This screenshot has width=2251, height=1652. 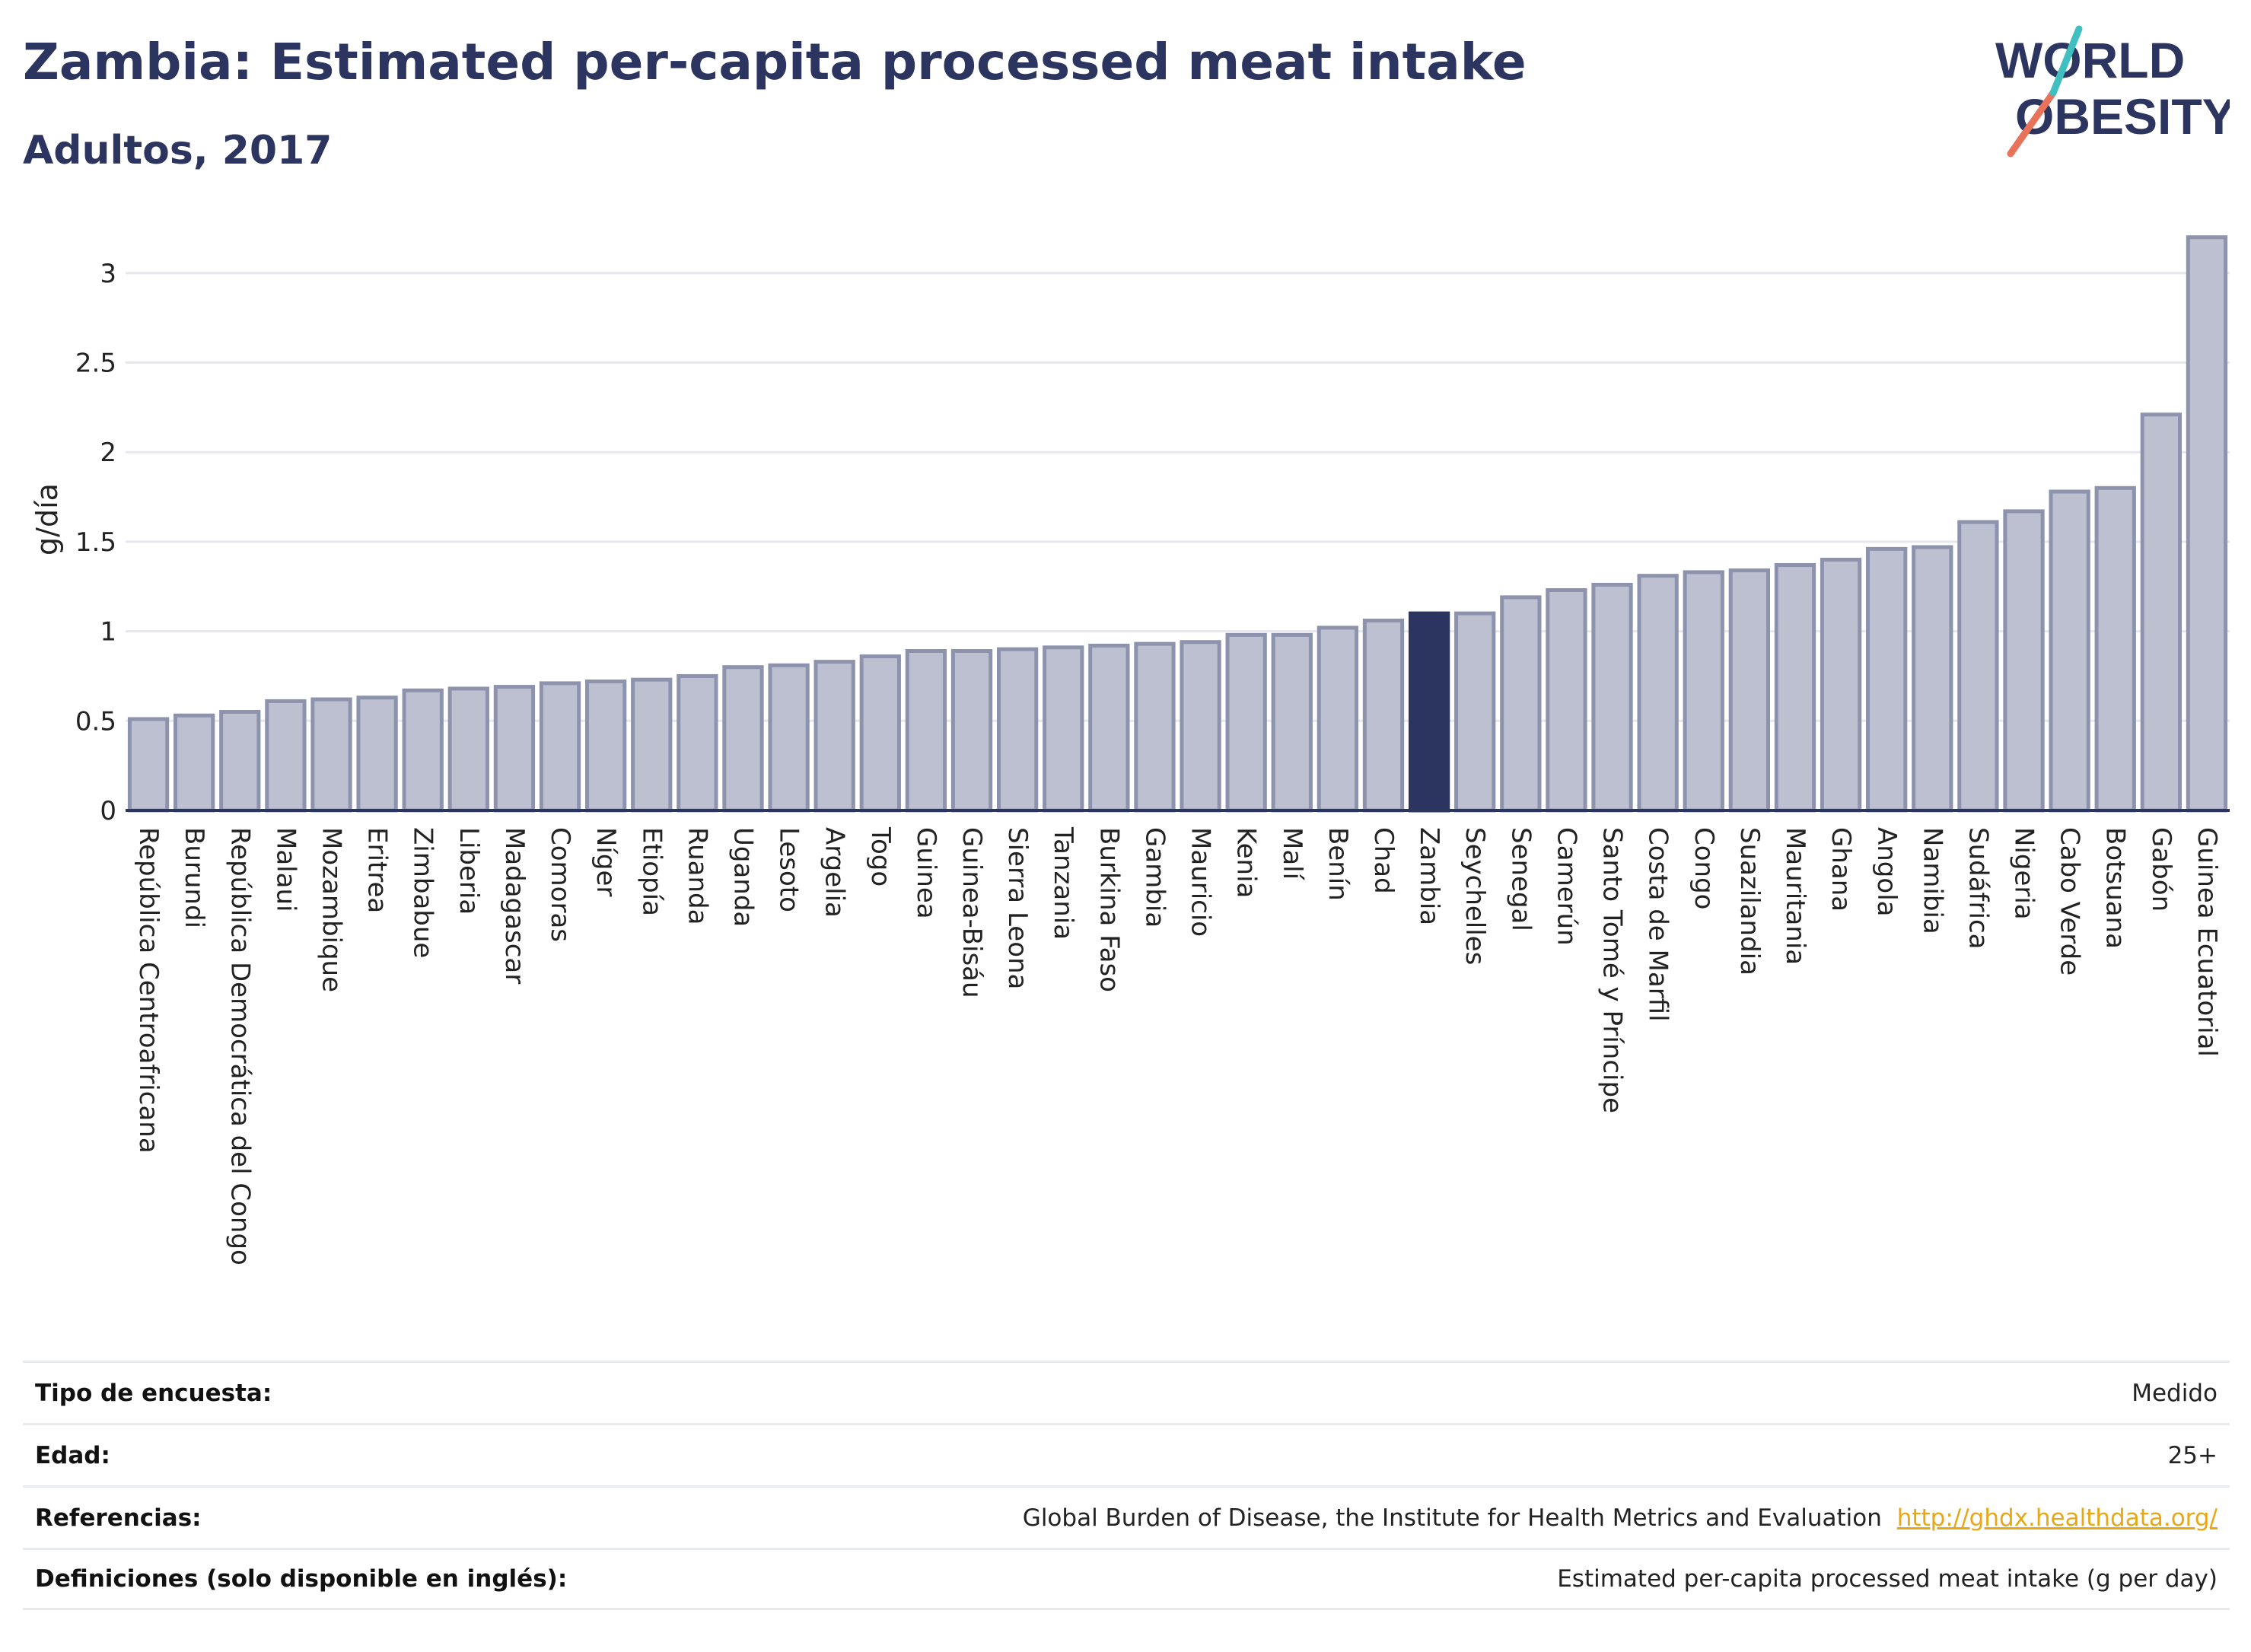 What do you see at coordinates (926, 873) in the screenshot?
I see `x-tick-label: Guinea` at bounding box center [926, 873].